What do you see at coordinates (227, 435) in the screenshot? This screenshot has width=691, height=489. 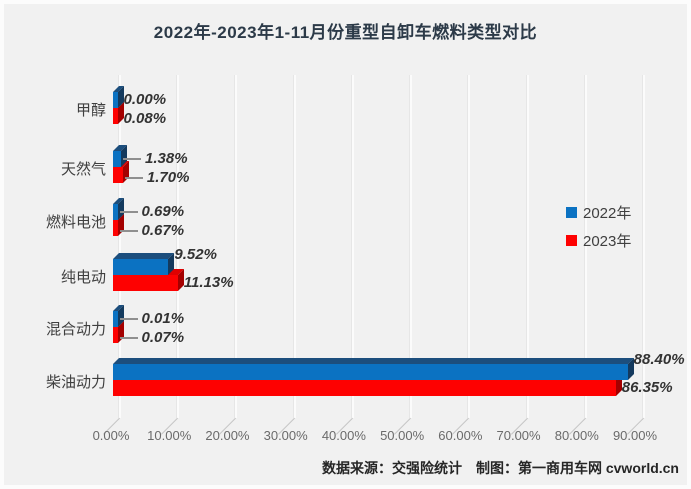 I see `x-axis-tick: 20.00%` at bounding box center [227, 435].